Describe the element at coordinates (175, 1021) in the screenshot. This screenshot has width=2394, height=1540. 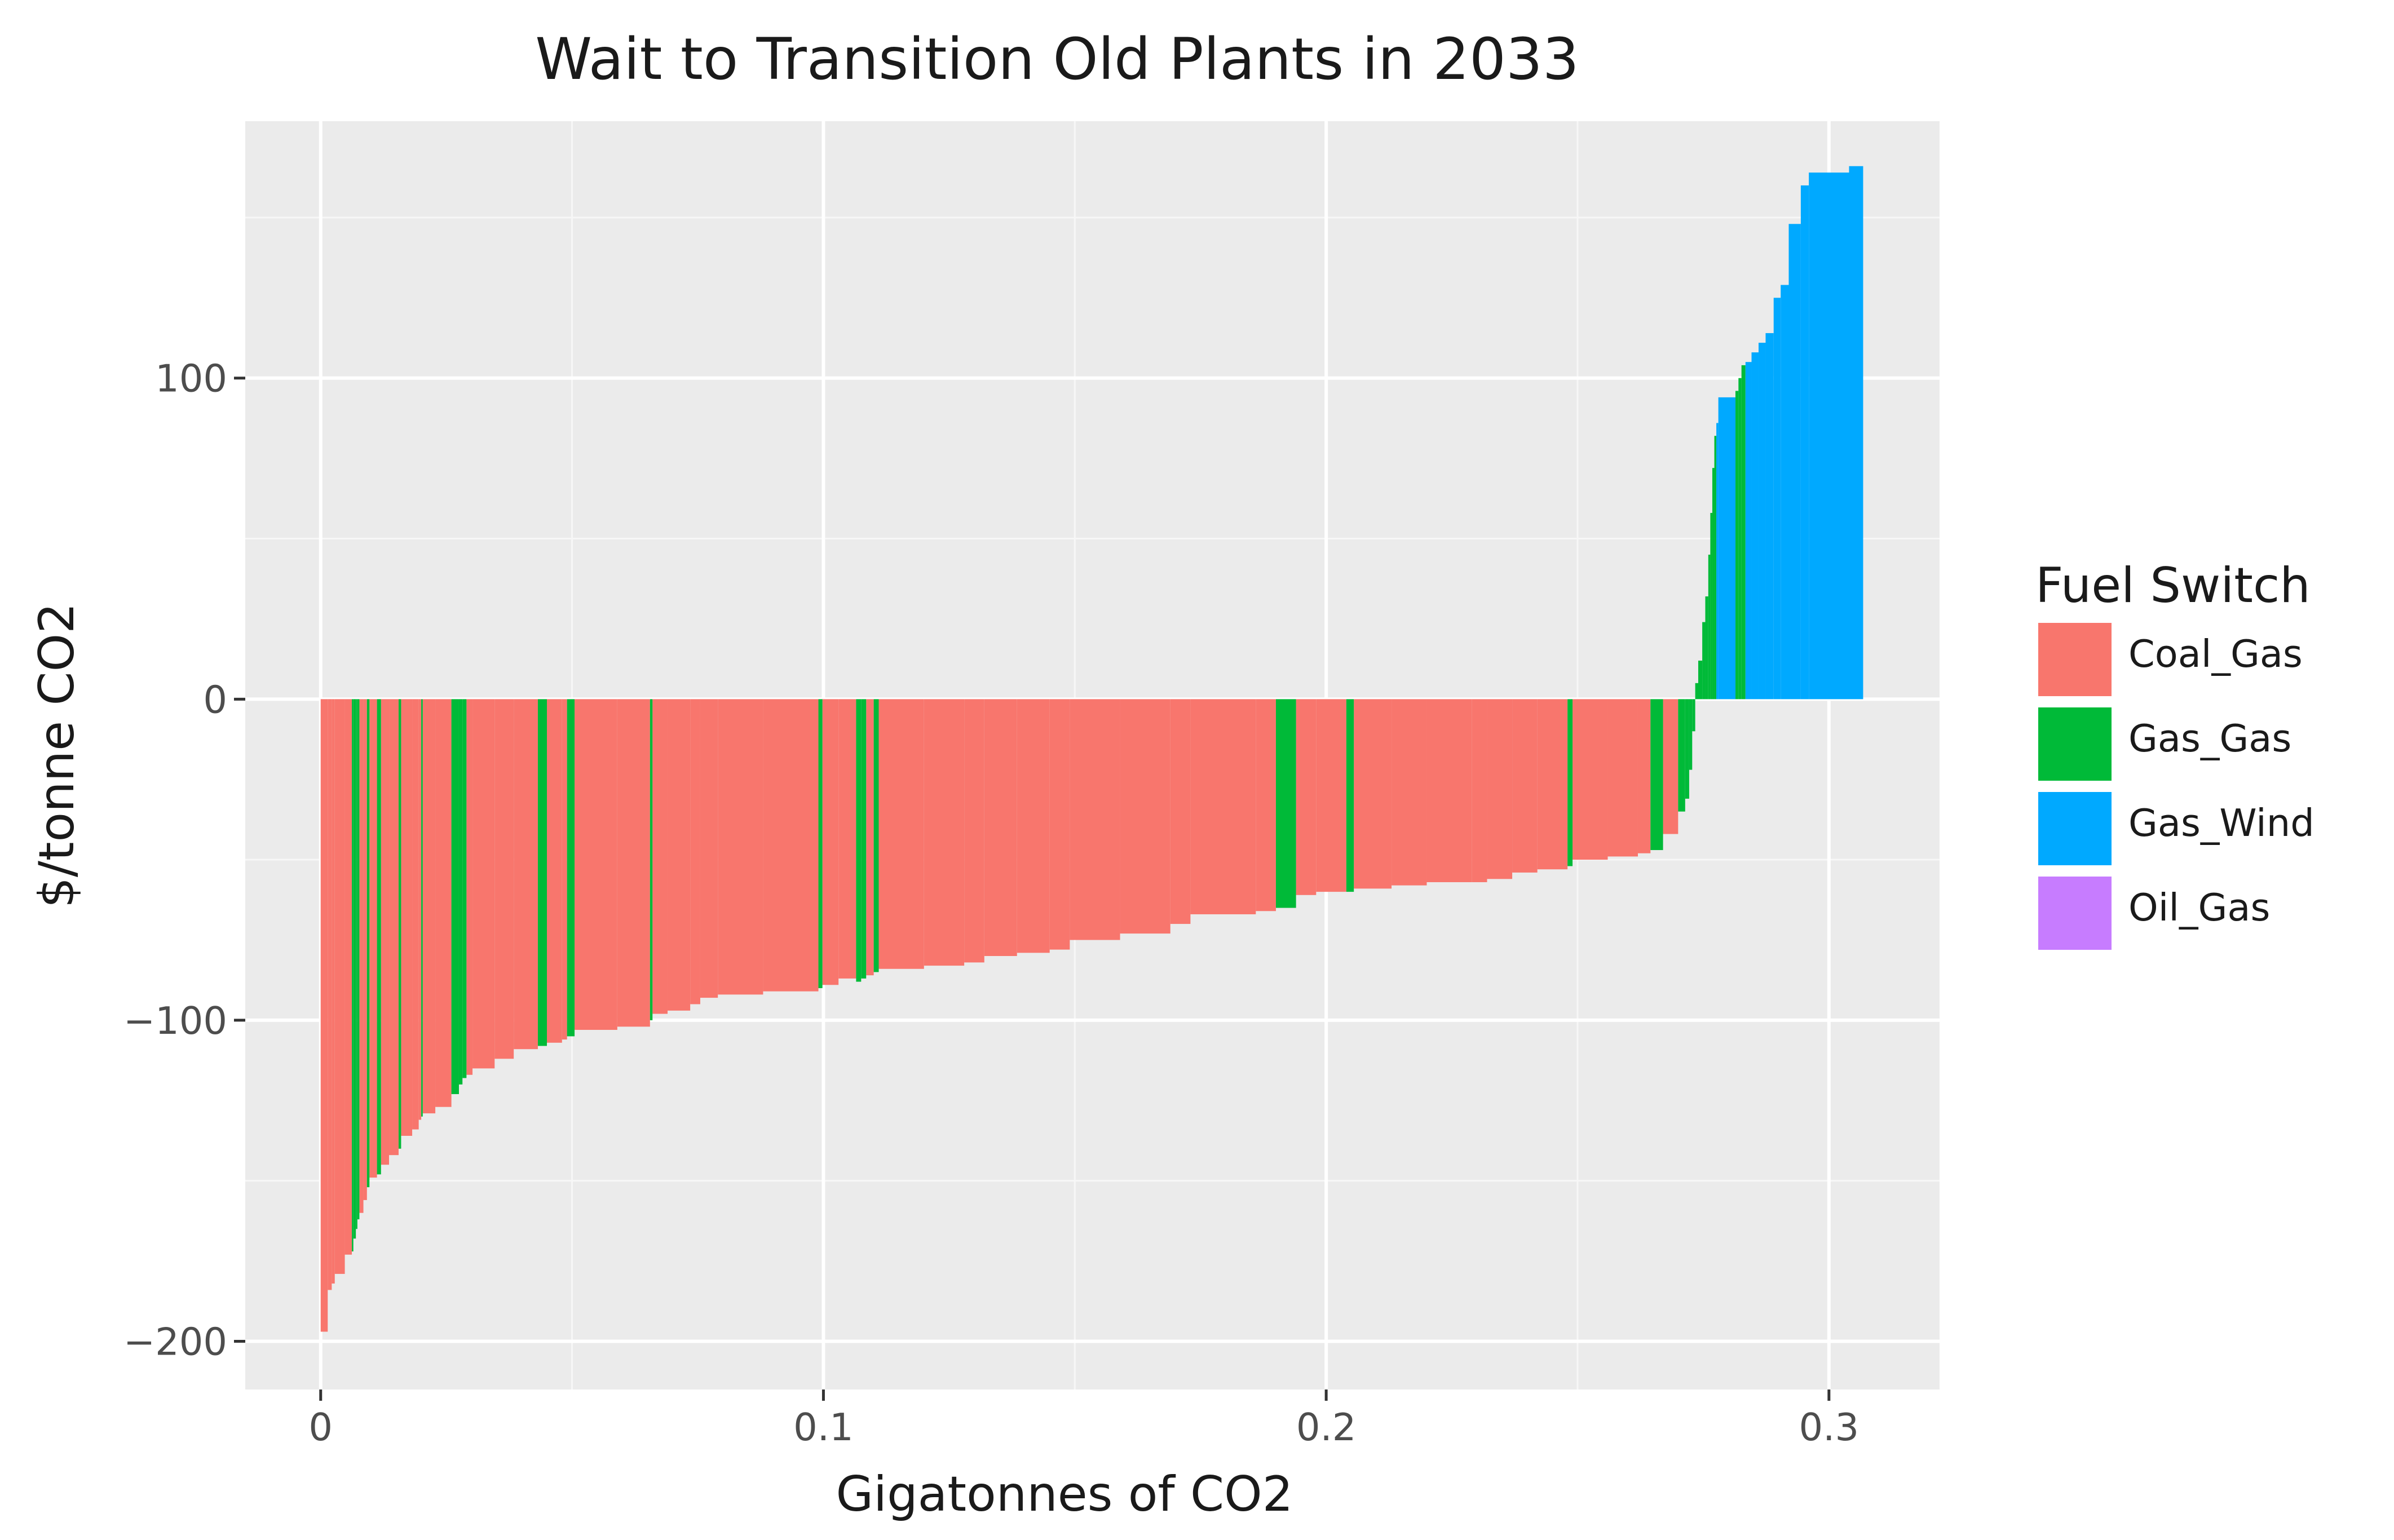
I see `y-tick-label: −100` at that location.